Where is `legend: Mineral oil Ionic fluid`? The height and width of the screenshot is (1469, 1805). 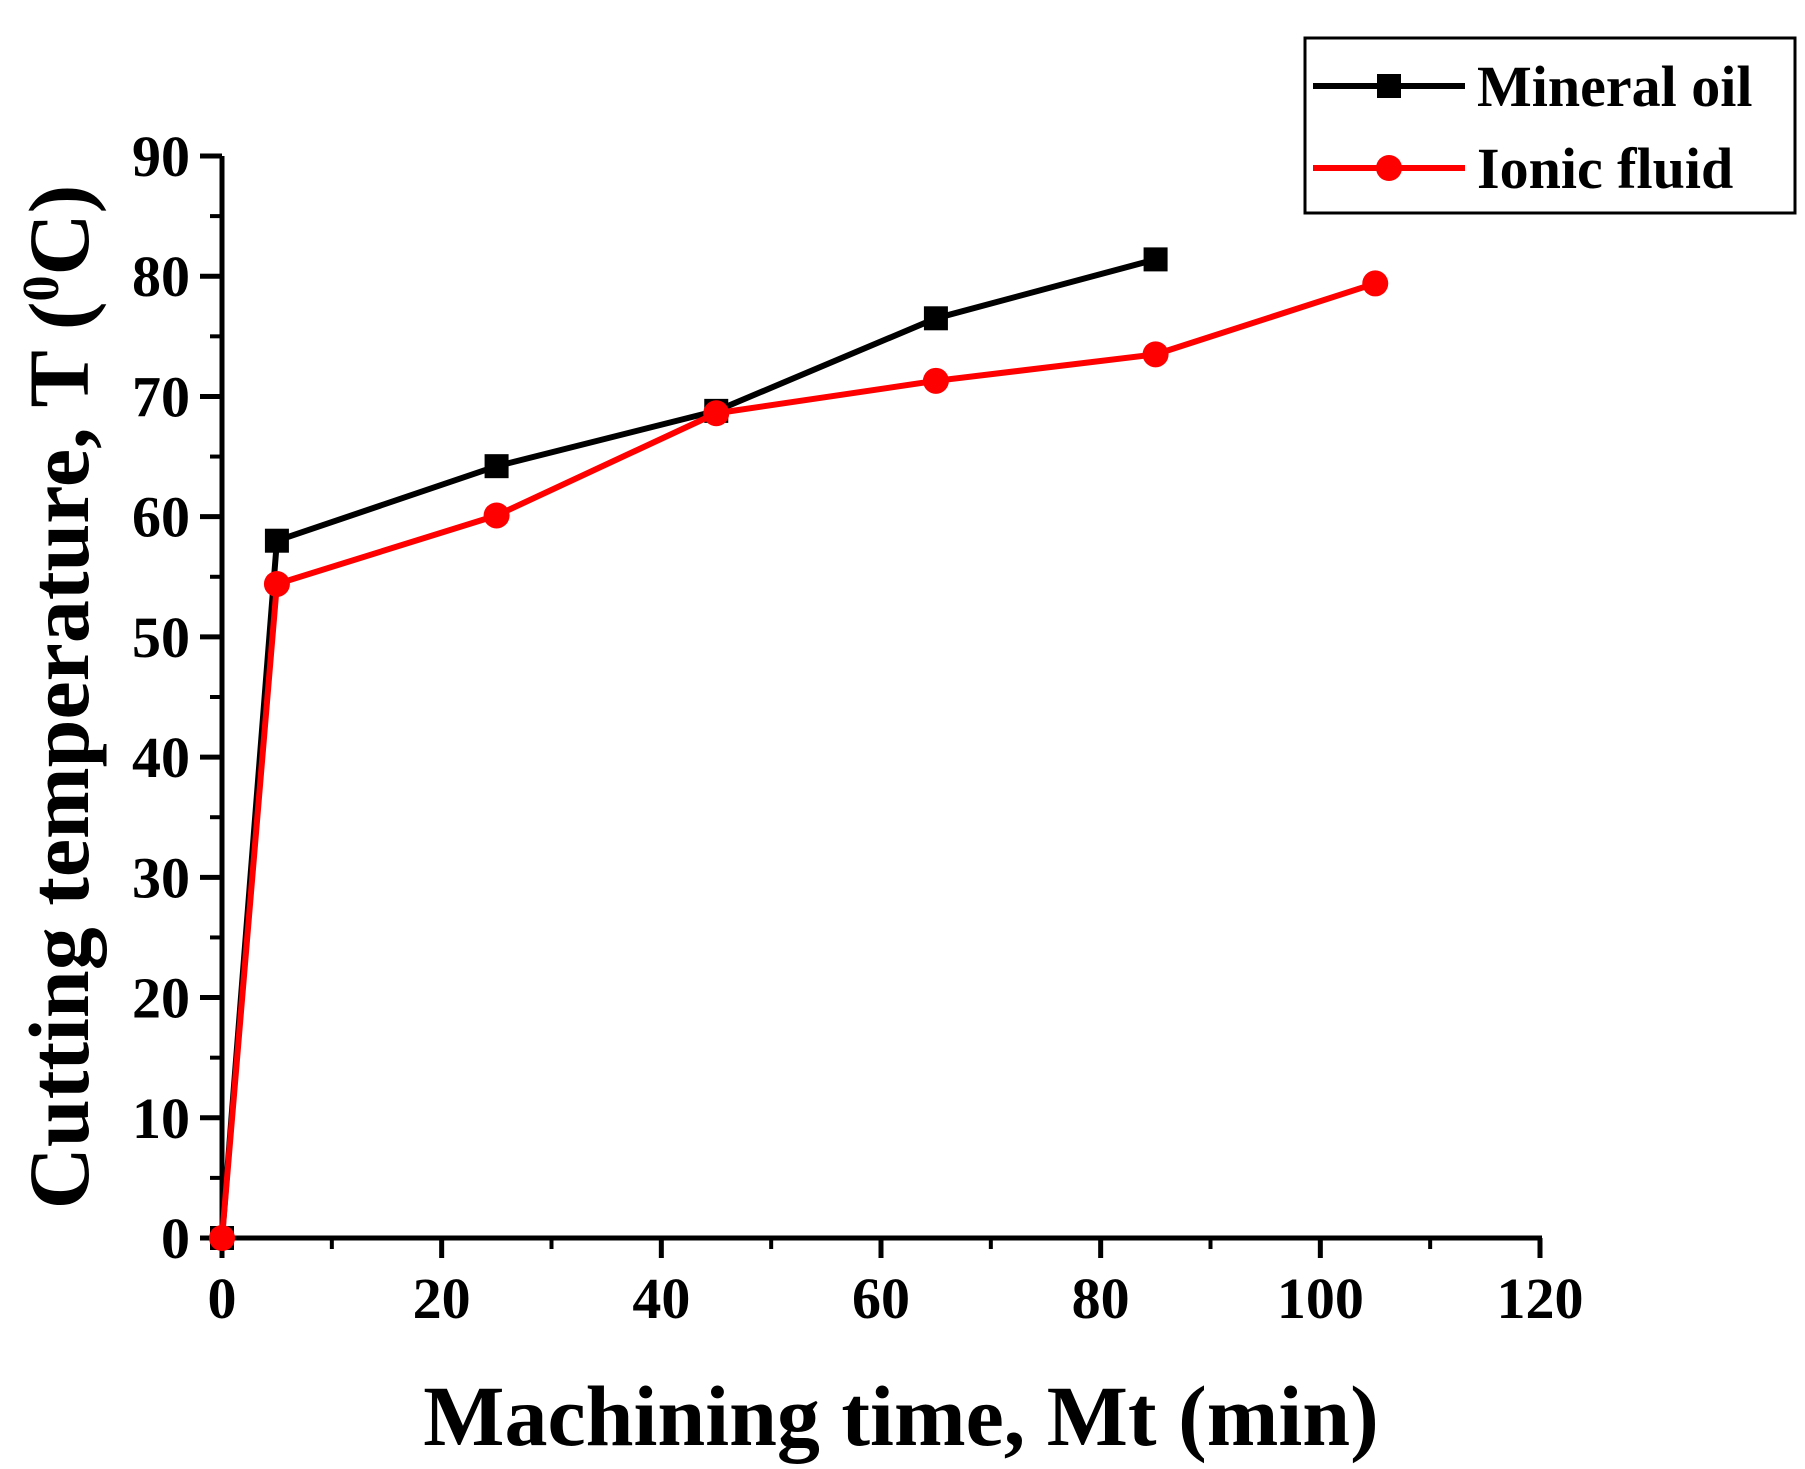
legend: Mineral oil Ionic fluid is located at coordinates (1550, 125).